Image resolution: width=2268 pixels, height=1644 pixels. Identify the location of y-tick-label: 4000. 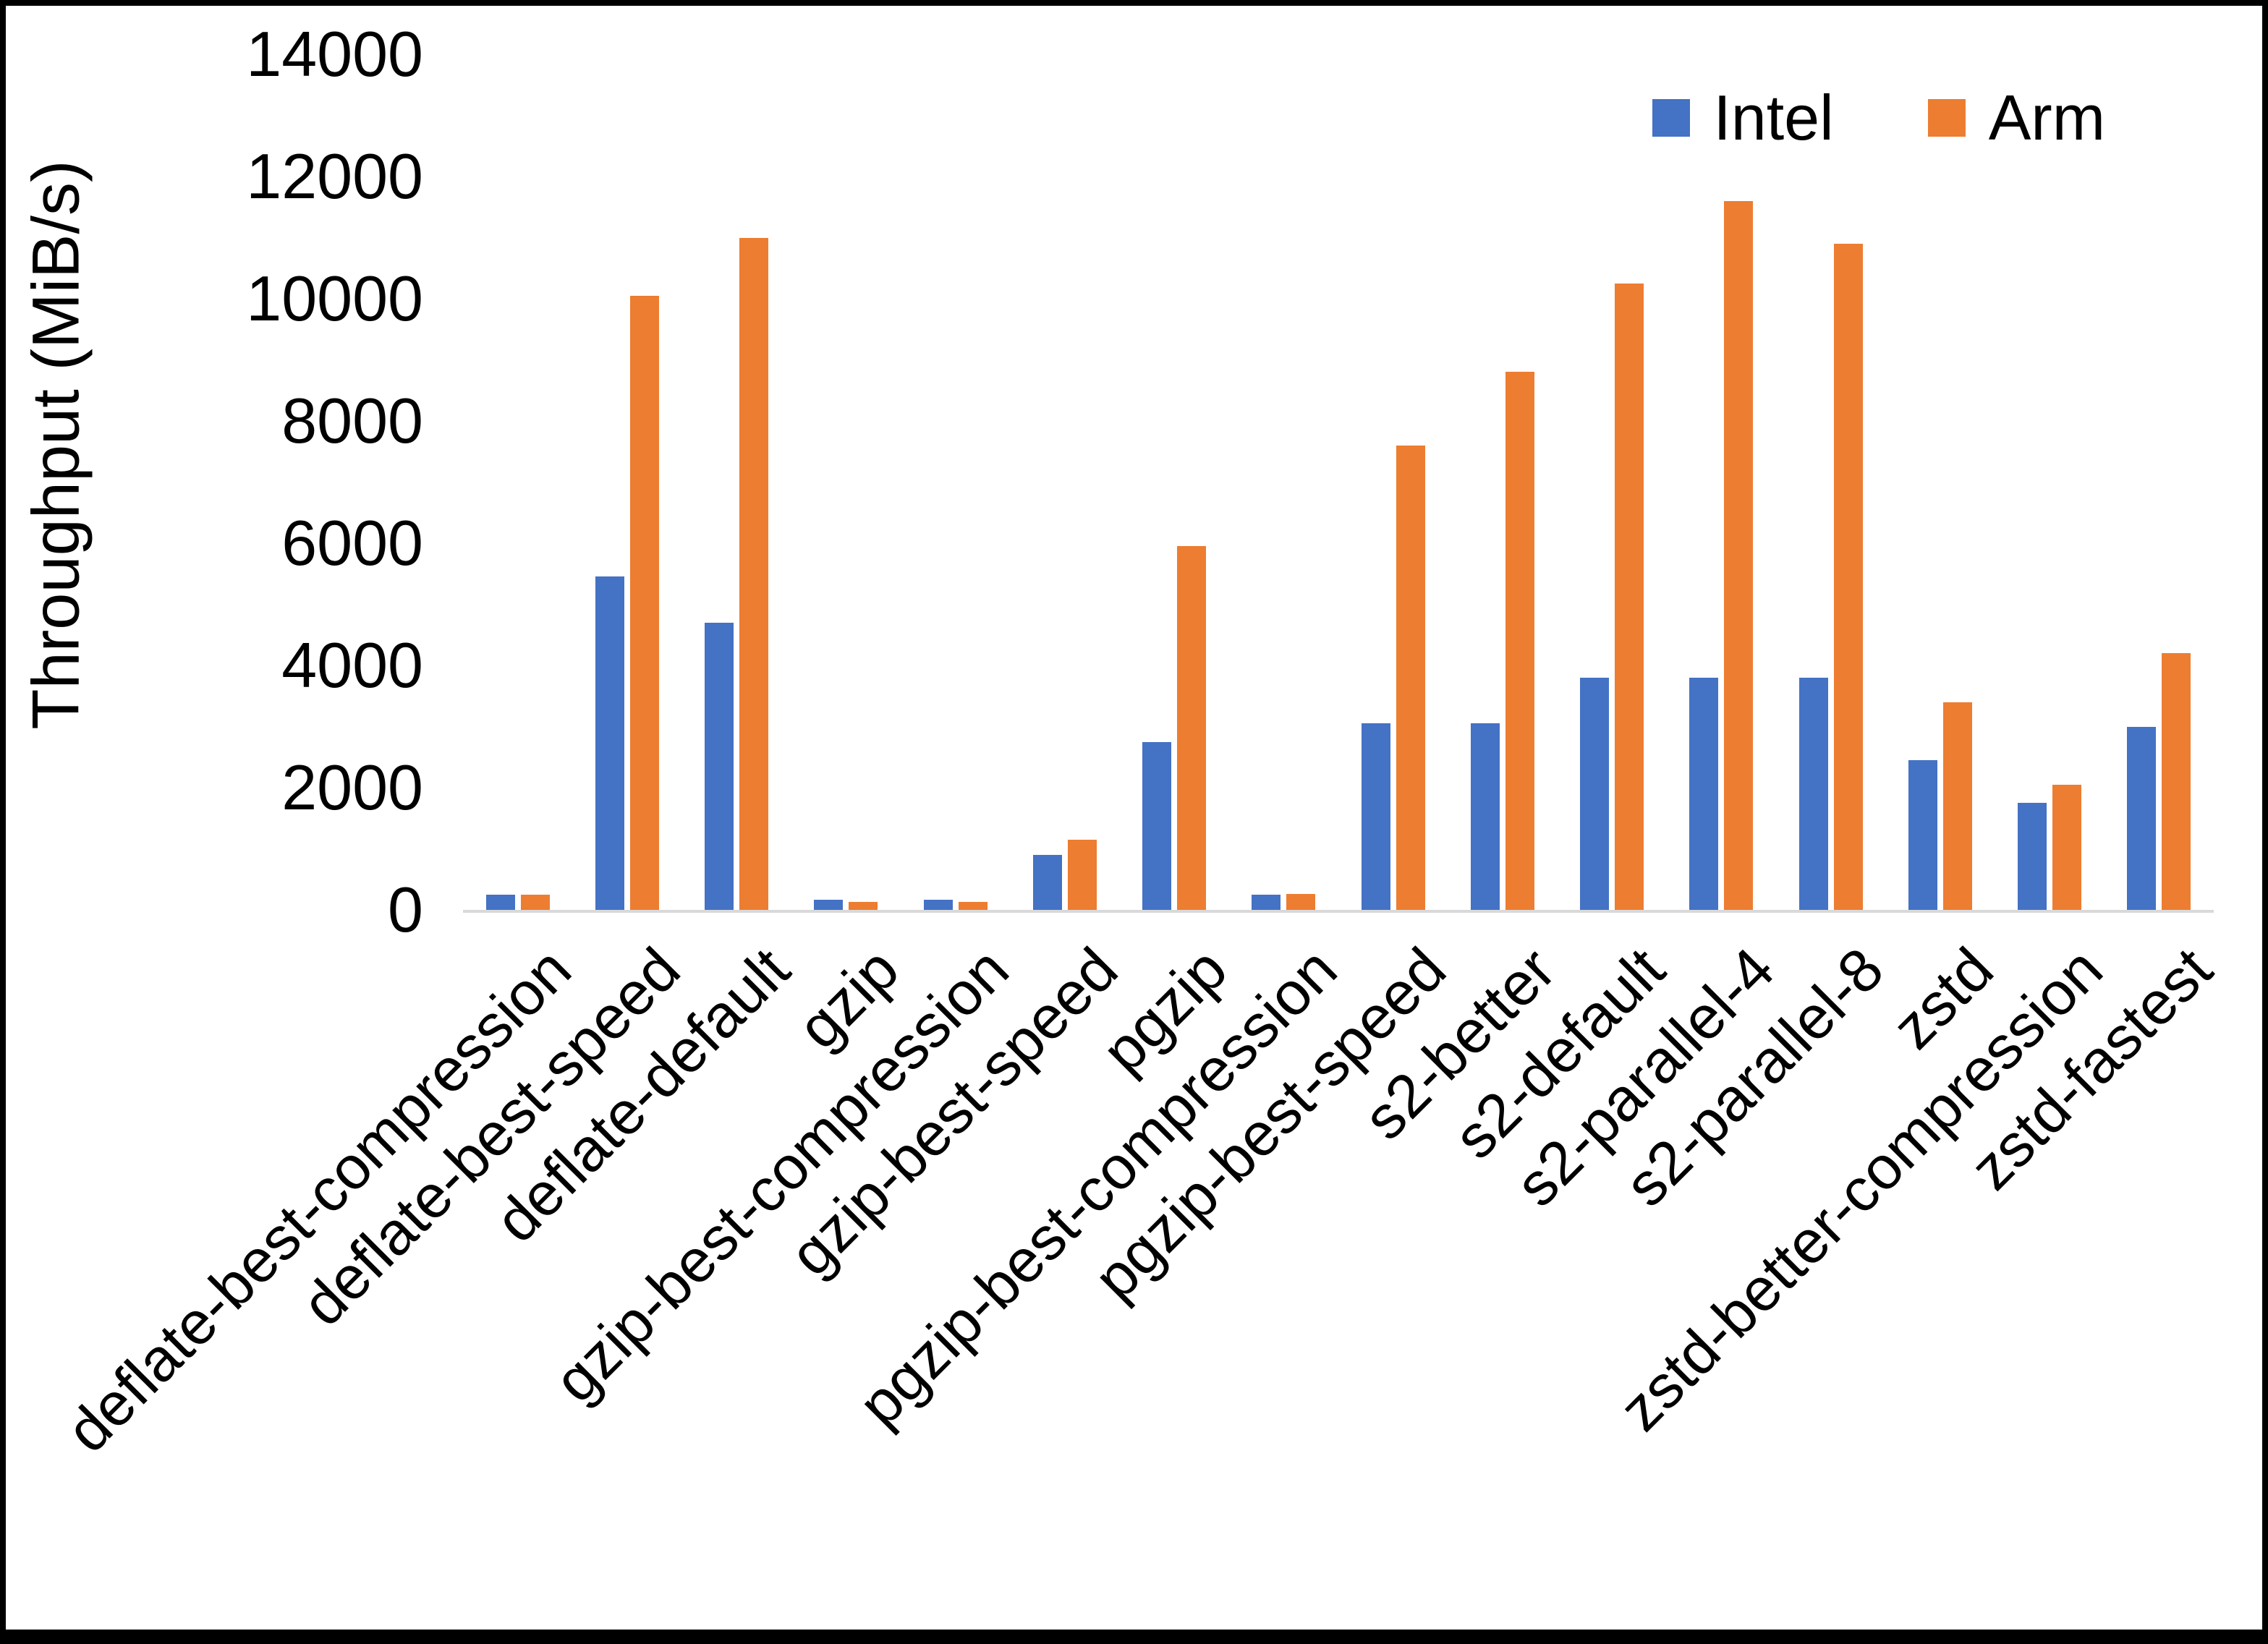
(352, 665).